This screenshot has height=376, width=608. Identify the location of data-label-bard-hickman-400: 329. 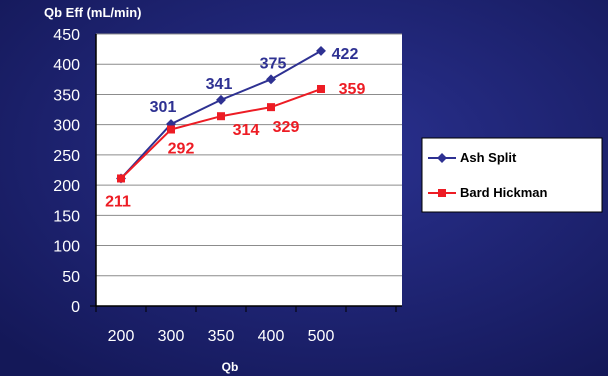
(286, 127).